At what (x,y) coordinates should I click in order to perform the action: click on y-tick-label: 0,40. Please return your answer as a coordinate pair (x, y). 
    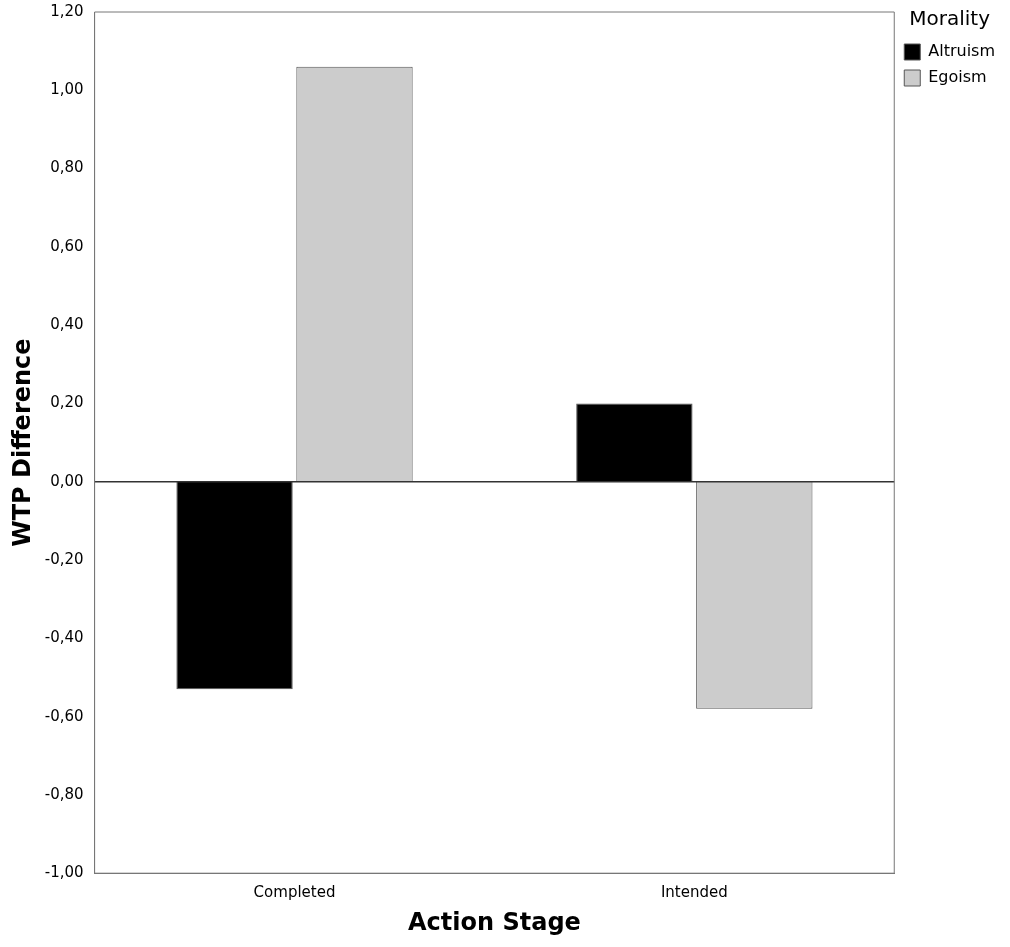
    Looking at the image, I should click on (67, 324).